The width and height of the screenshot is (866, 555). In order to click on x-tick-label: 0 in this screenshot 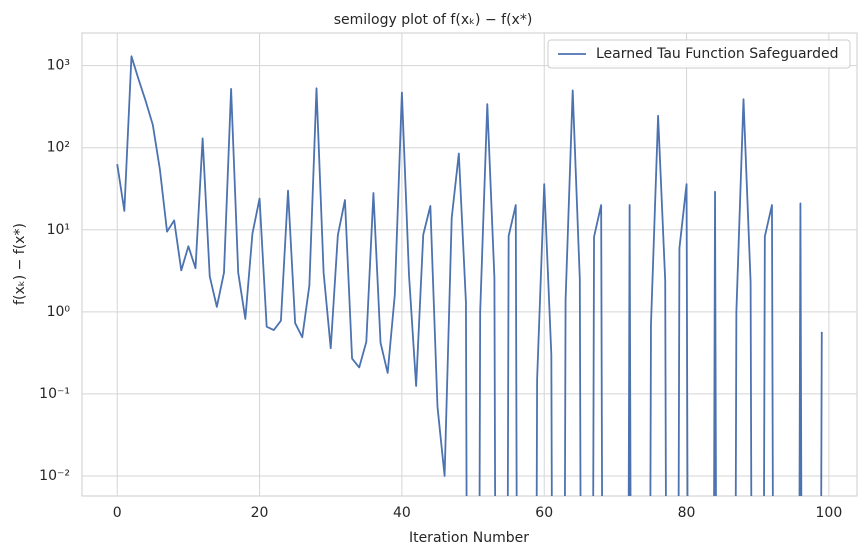, I will do `click(117, 513)`.